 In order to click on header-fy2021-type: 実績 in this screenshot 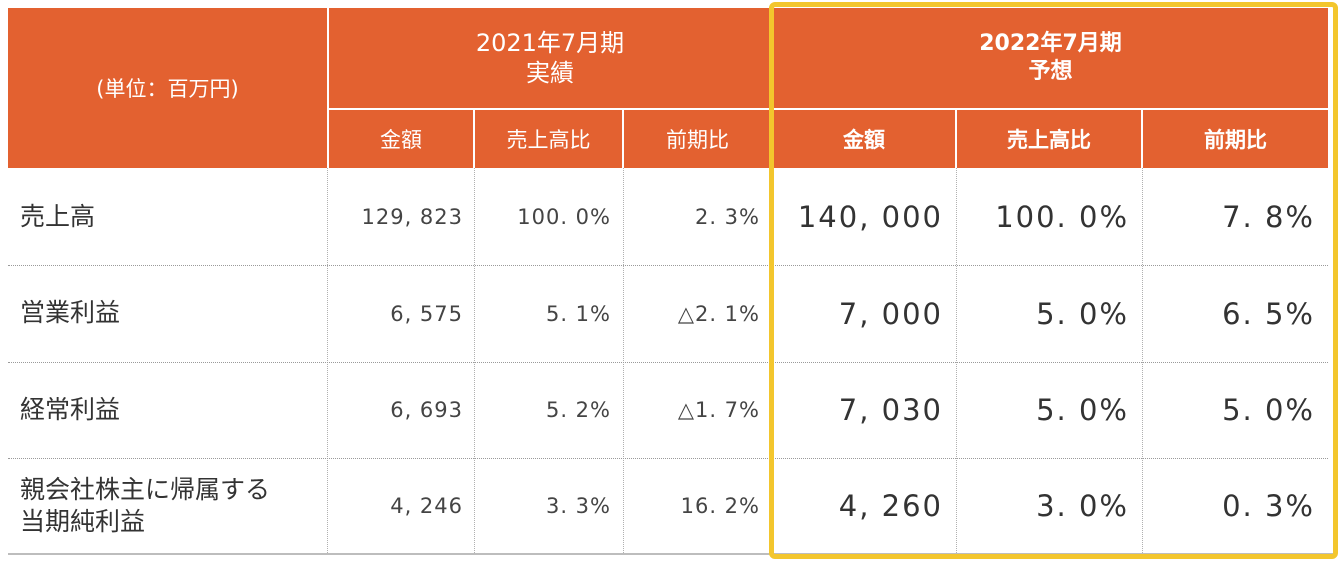, I will do `click(550, 73)`.